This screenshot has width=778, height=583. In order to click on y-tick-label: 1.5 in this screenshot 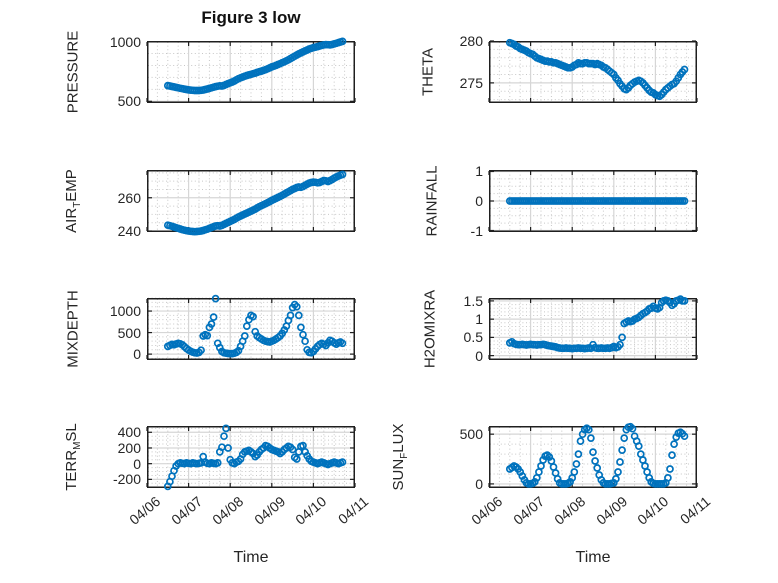, I will do `click(473, 300)`.